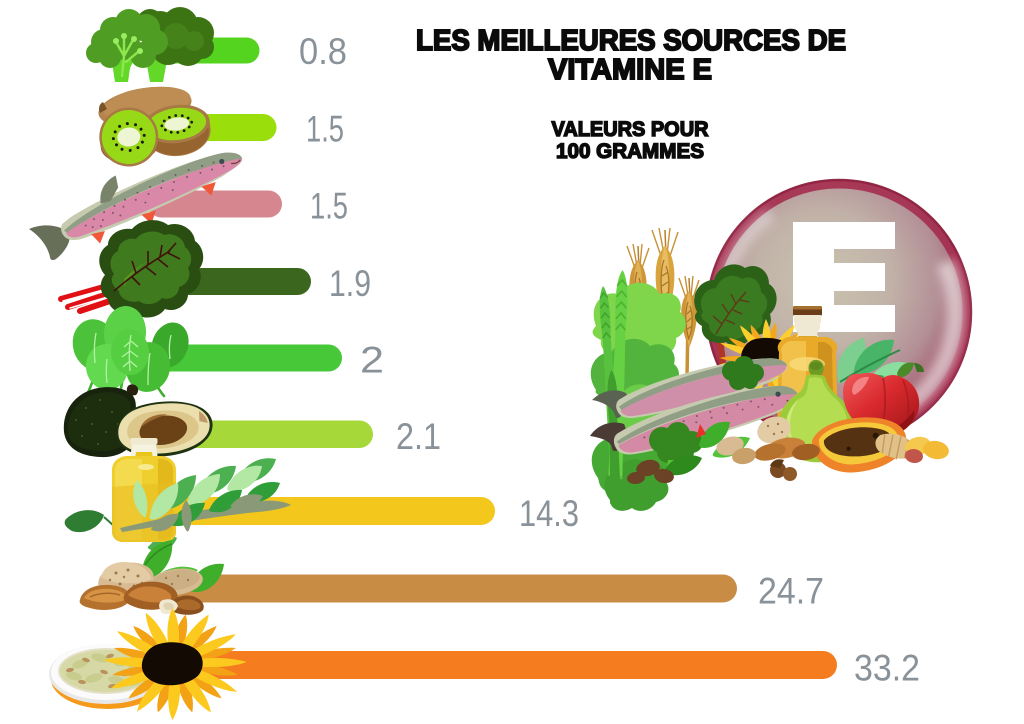  What do you see at coordinates (887, 668) in the screenshot?
I see `svg-text: 33.2` at bounding box center [887, 668].